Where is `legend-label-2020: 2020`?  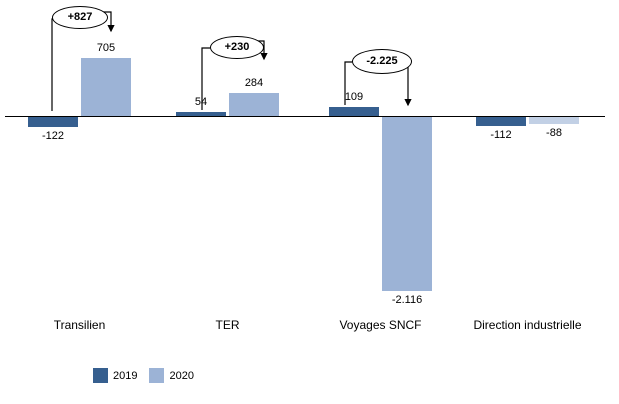
legend-label-2020: 2020 is located at coordinates (181, 375).